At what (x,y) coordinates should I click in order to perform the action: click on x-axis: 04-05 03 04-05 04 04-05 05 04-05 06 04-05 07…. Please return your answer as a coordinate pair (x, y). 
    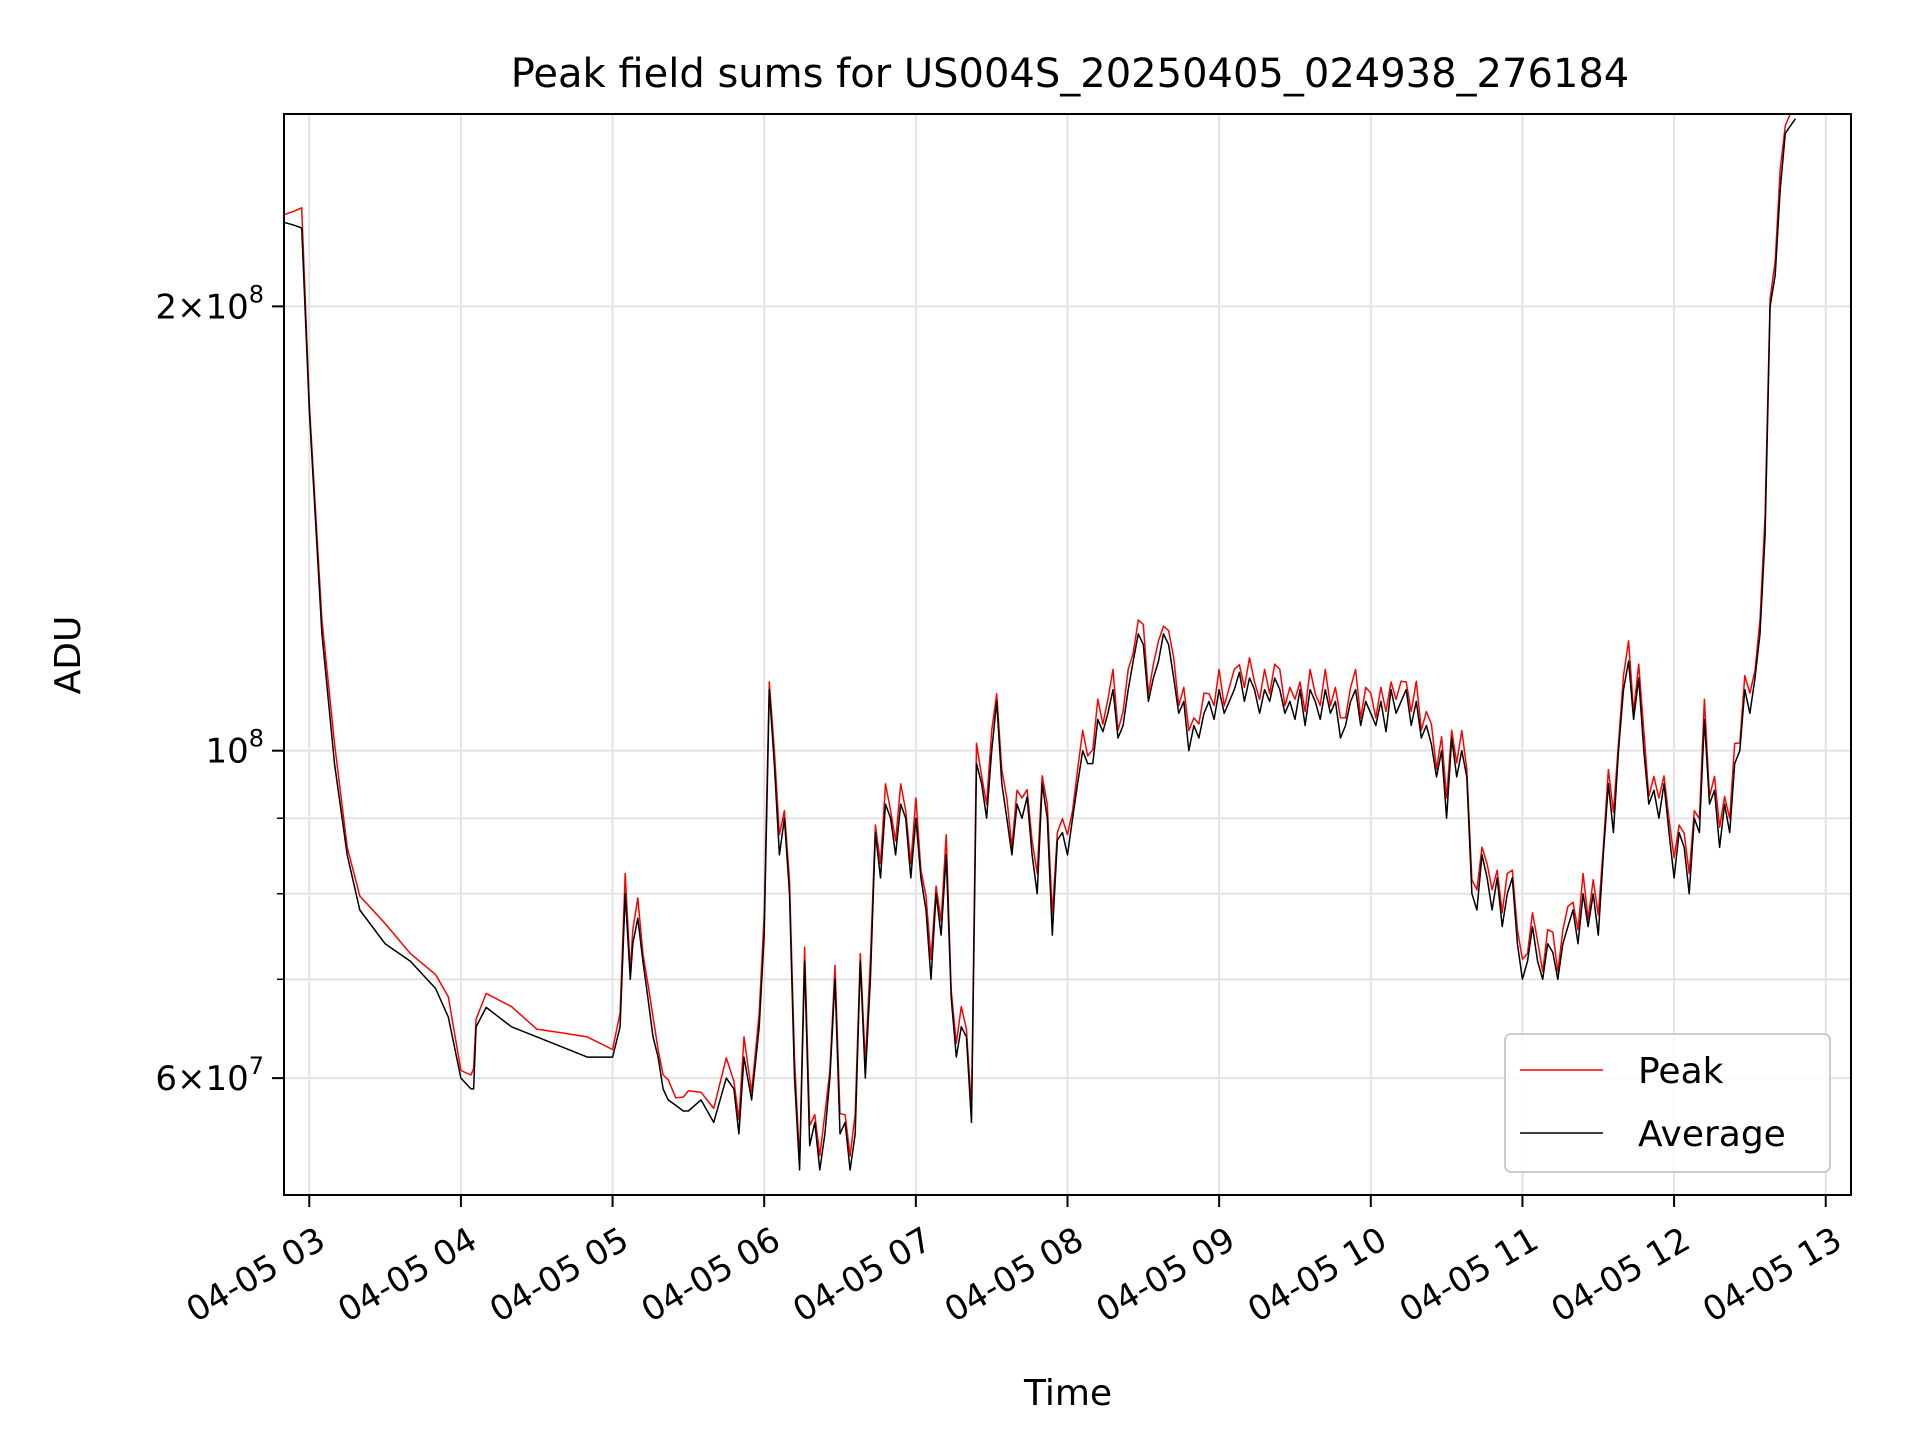
    Looking at the image, I should click on (1014, 1263).